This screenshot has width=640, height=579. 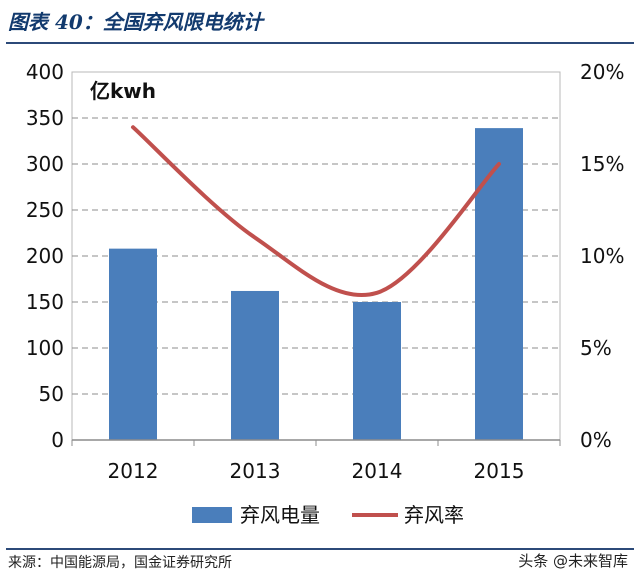 What do you see at coordinates (57, 440) in the screenshot?
I see `y-tick-label: 0` at bounding box center [57, 440].